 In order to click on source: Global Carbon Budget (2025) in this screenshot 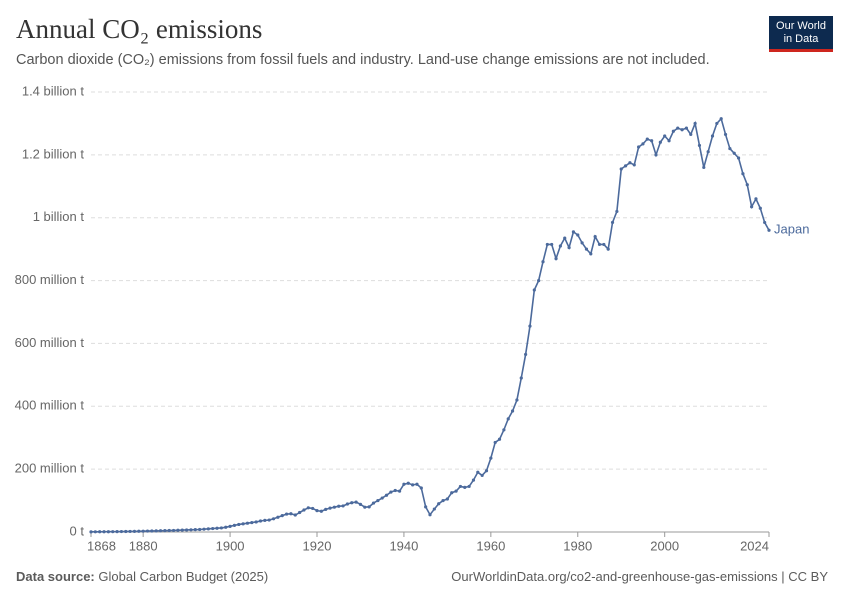, I will do `click(183, 576)`.